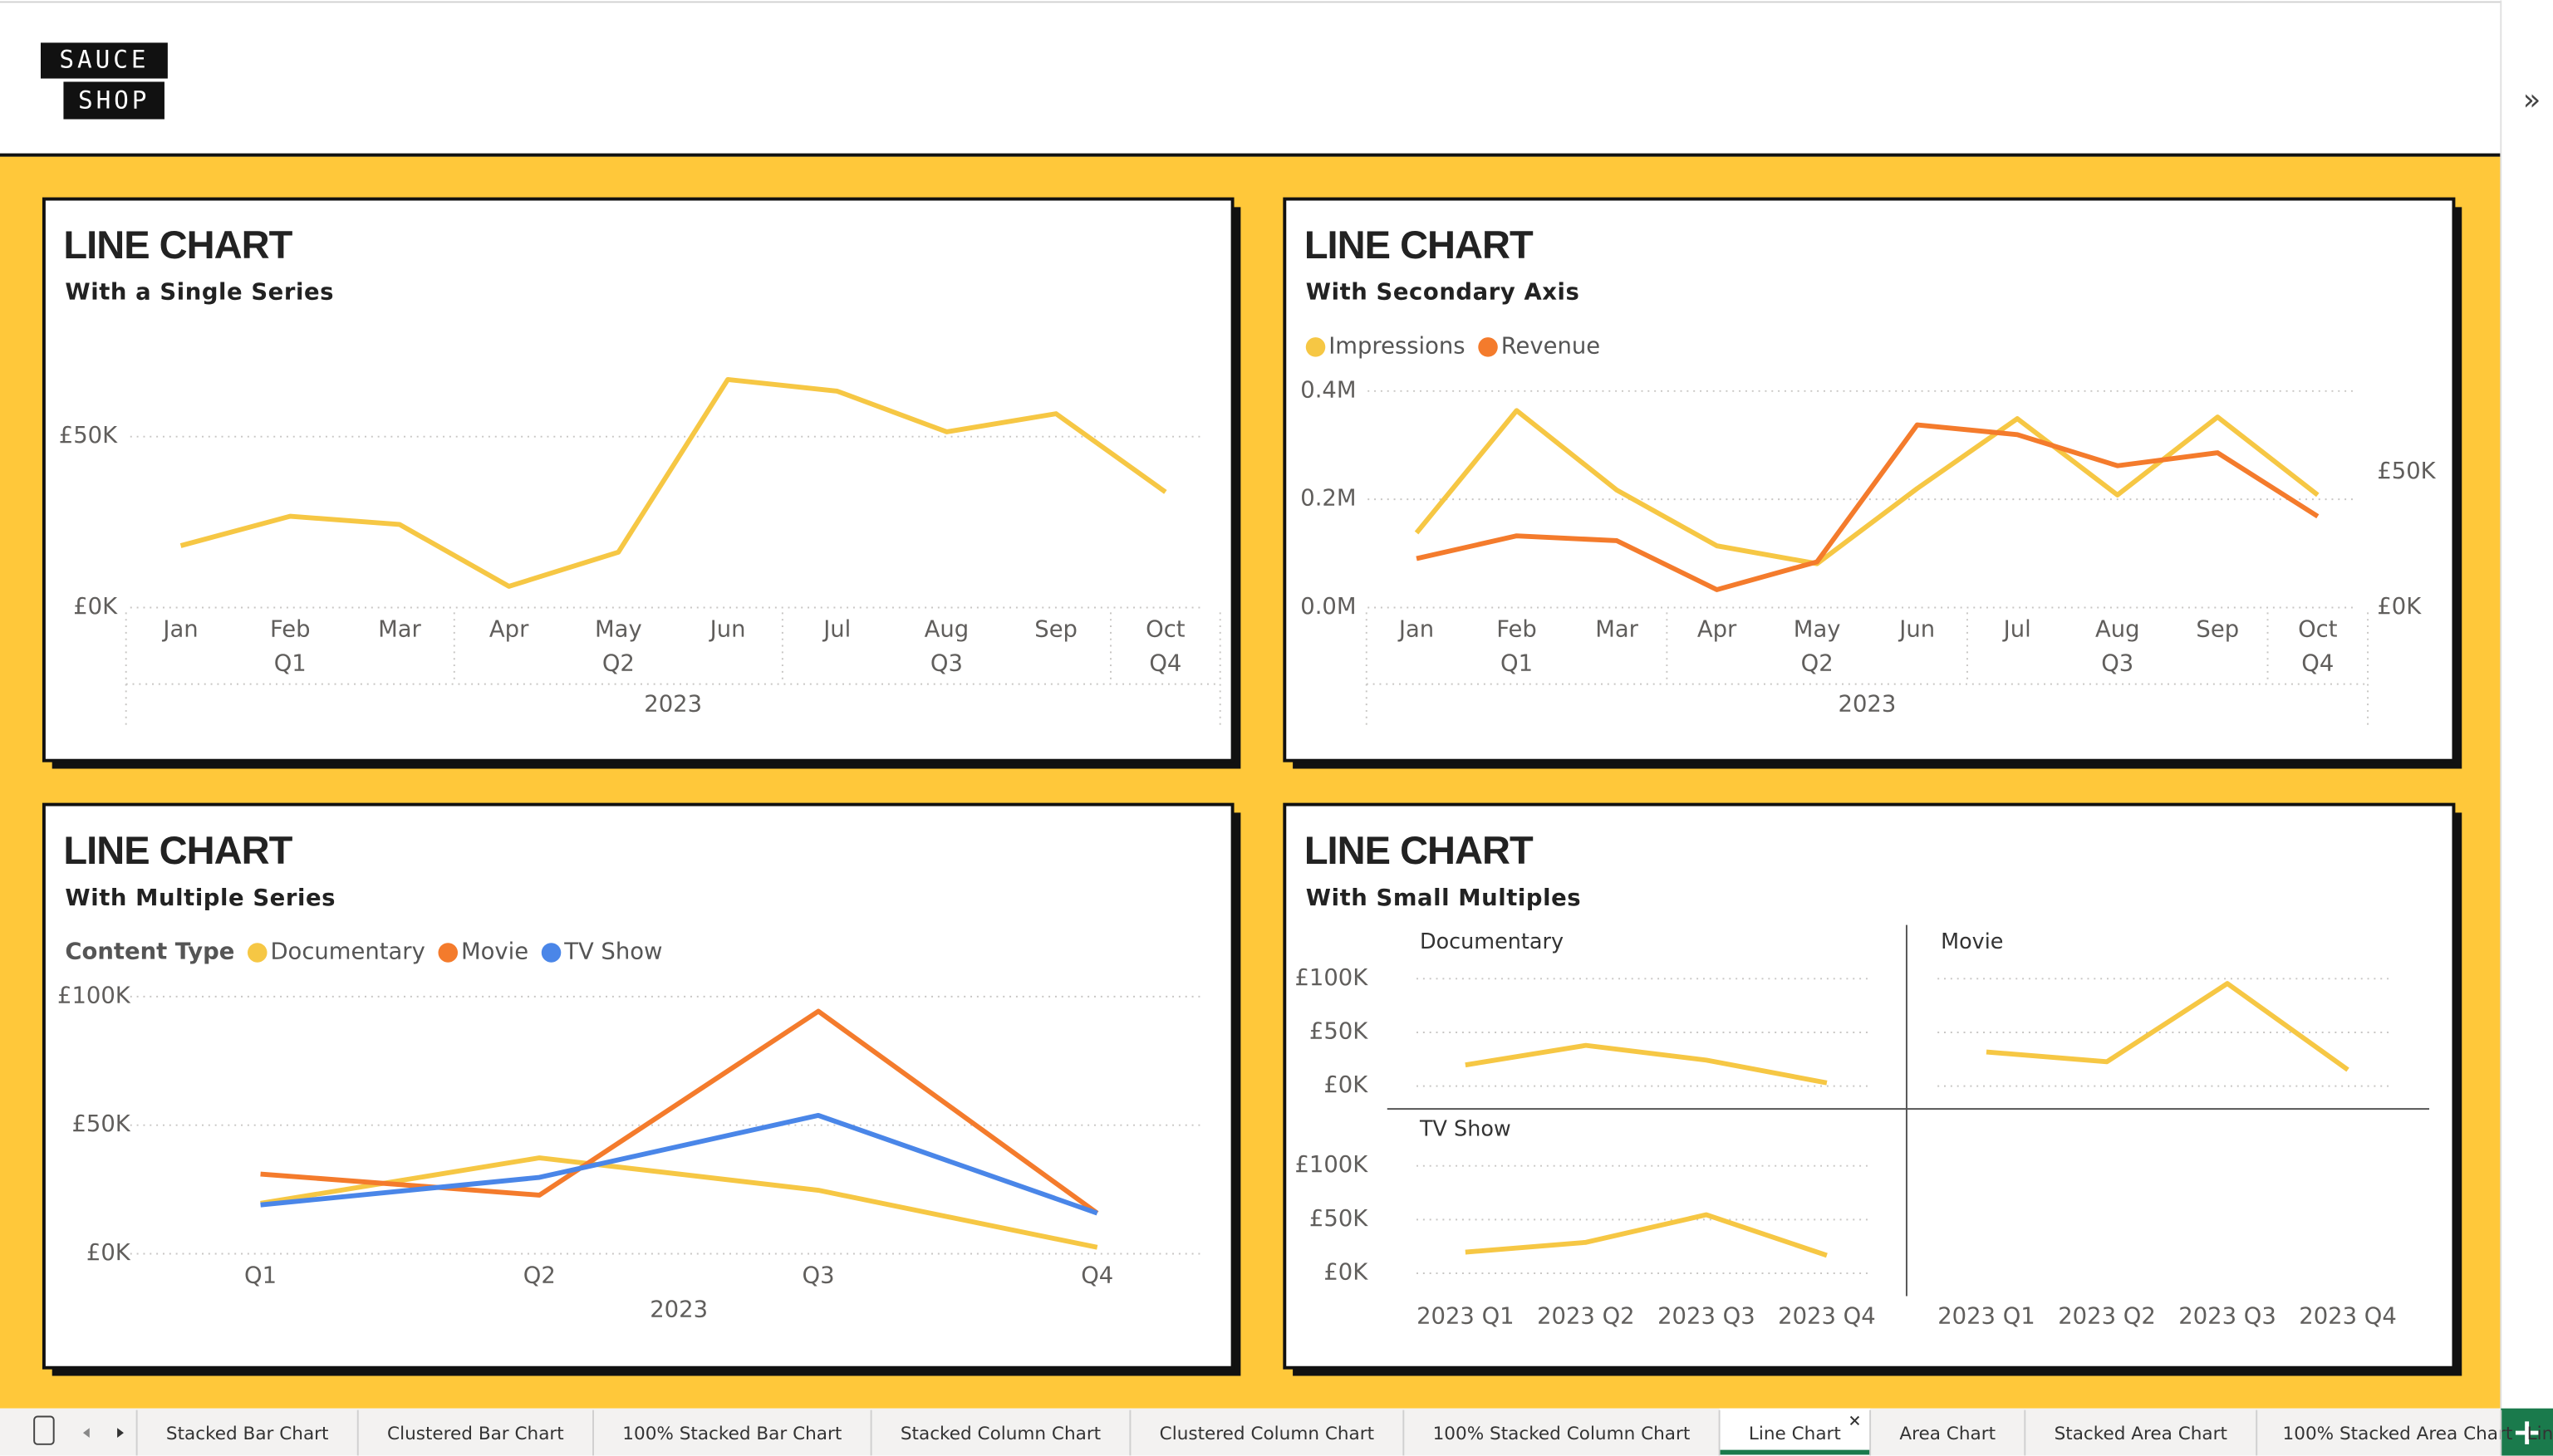 The height and width of the screenshot is (1456, 2553). What do you see at coordinates (1492, 941) in the screenshot?
I see `panel-title: Documentary` at bounding box center [1492, 941].